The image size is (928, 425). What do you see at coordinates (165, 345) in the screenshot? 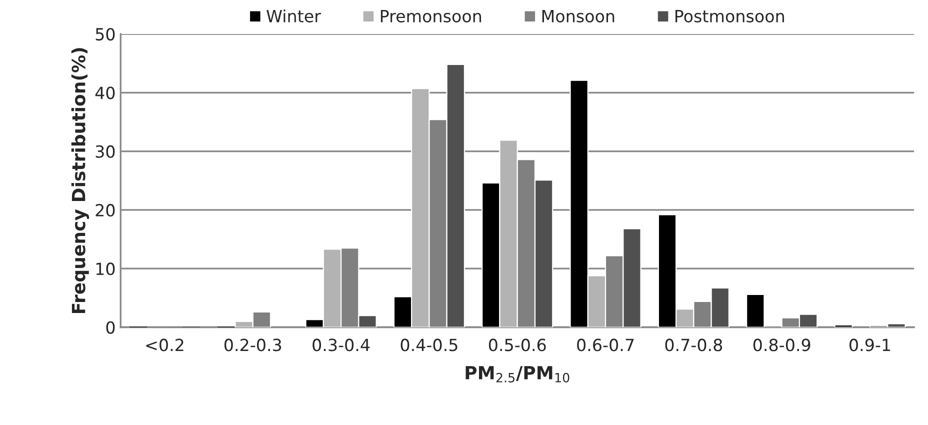
I see `x-tick-label: <0.2` at bounding box center [165, 345].